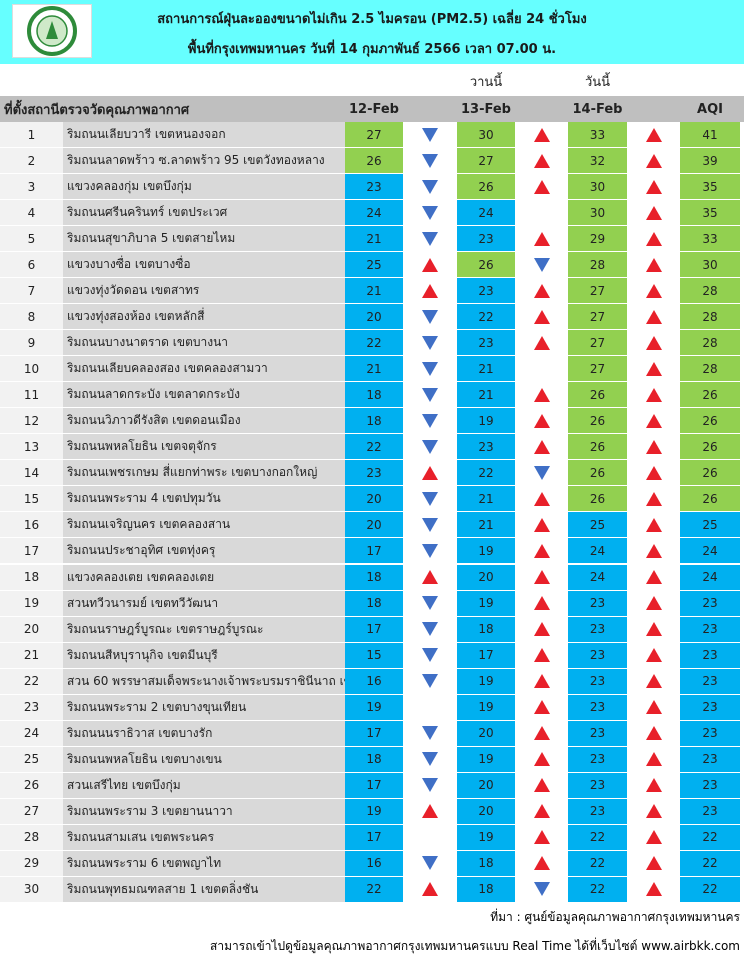 This screenshot has width=744, height=963. I want to click on station: ริมถนนพระราม 6 เขตพญาไท, so click(204, 863).